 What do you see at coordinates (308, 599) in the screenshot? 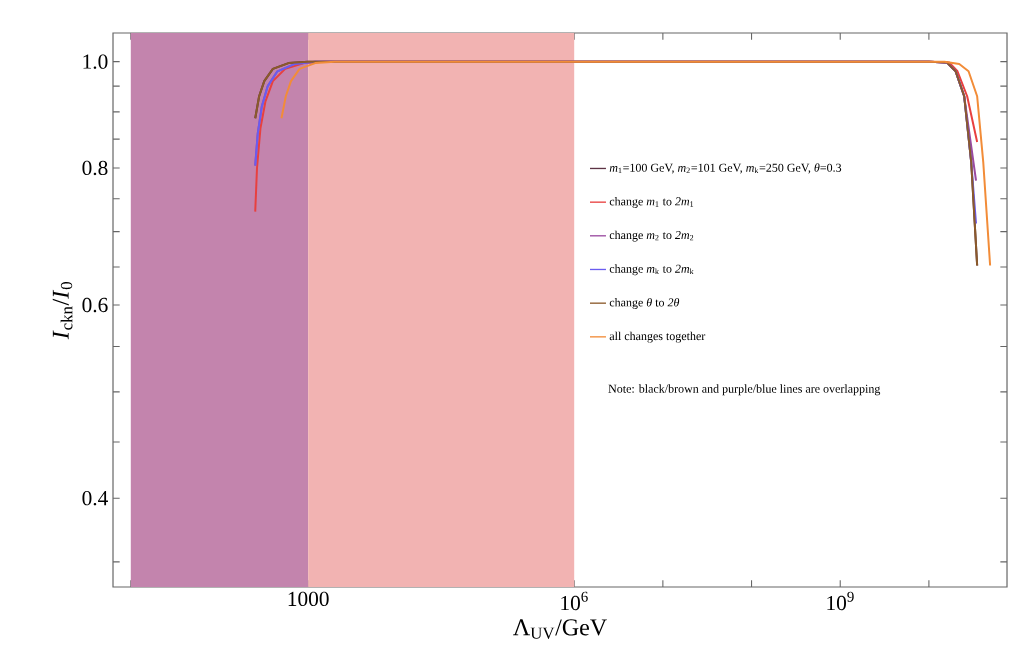
I see `x-tick-label: 1000` at bounding box center [308, 599].